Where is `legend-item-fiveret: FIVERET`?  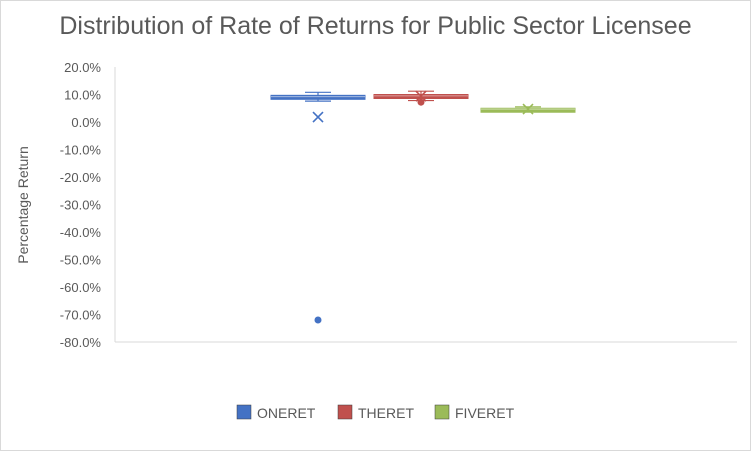 legend-item-fiveret: FIVERET is located at coordinates (474, 412).